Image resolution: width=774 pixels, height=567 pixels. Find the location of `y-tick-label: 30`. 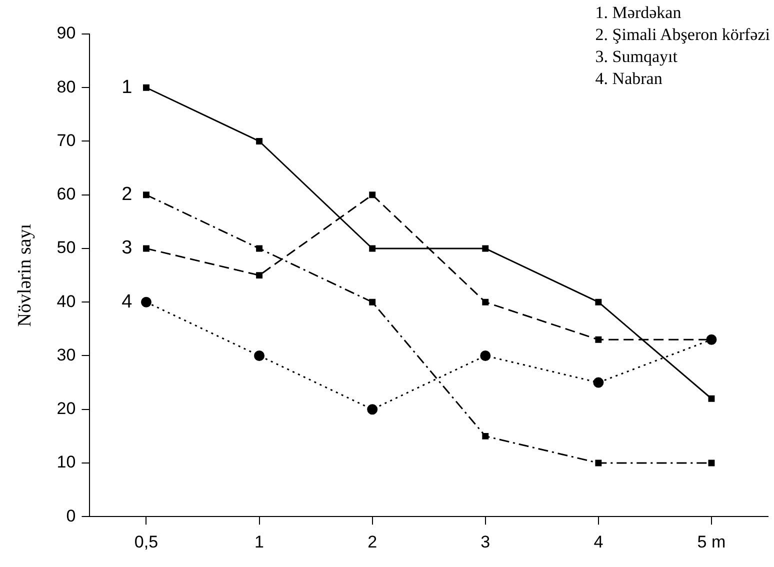

y-tick-label: 30 is located at coordinates (66, 354).